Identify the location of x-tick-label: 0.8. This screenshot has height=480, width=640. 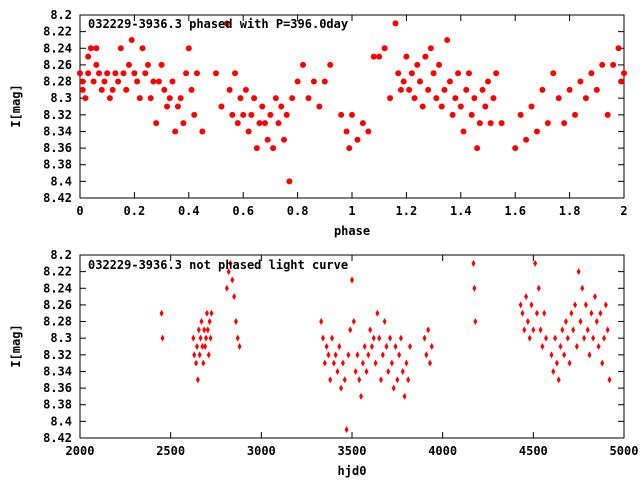
(298, 211).